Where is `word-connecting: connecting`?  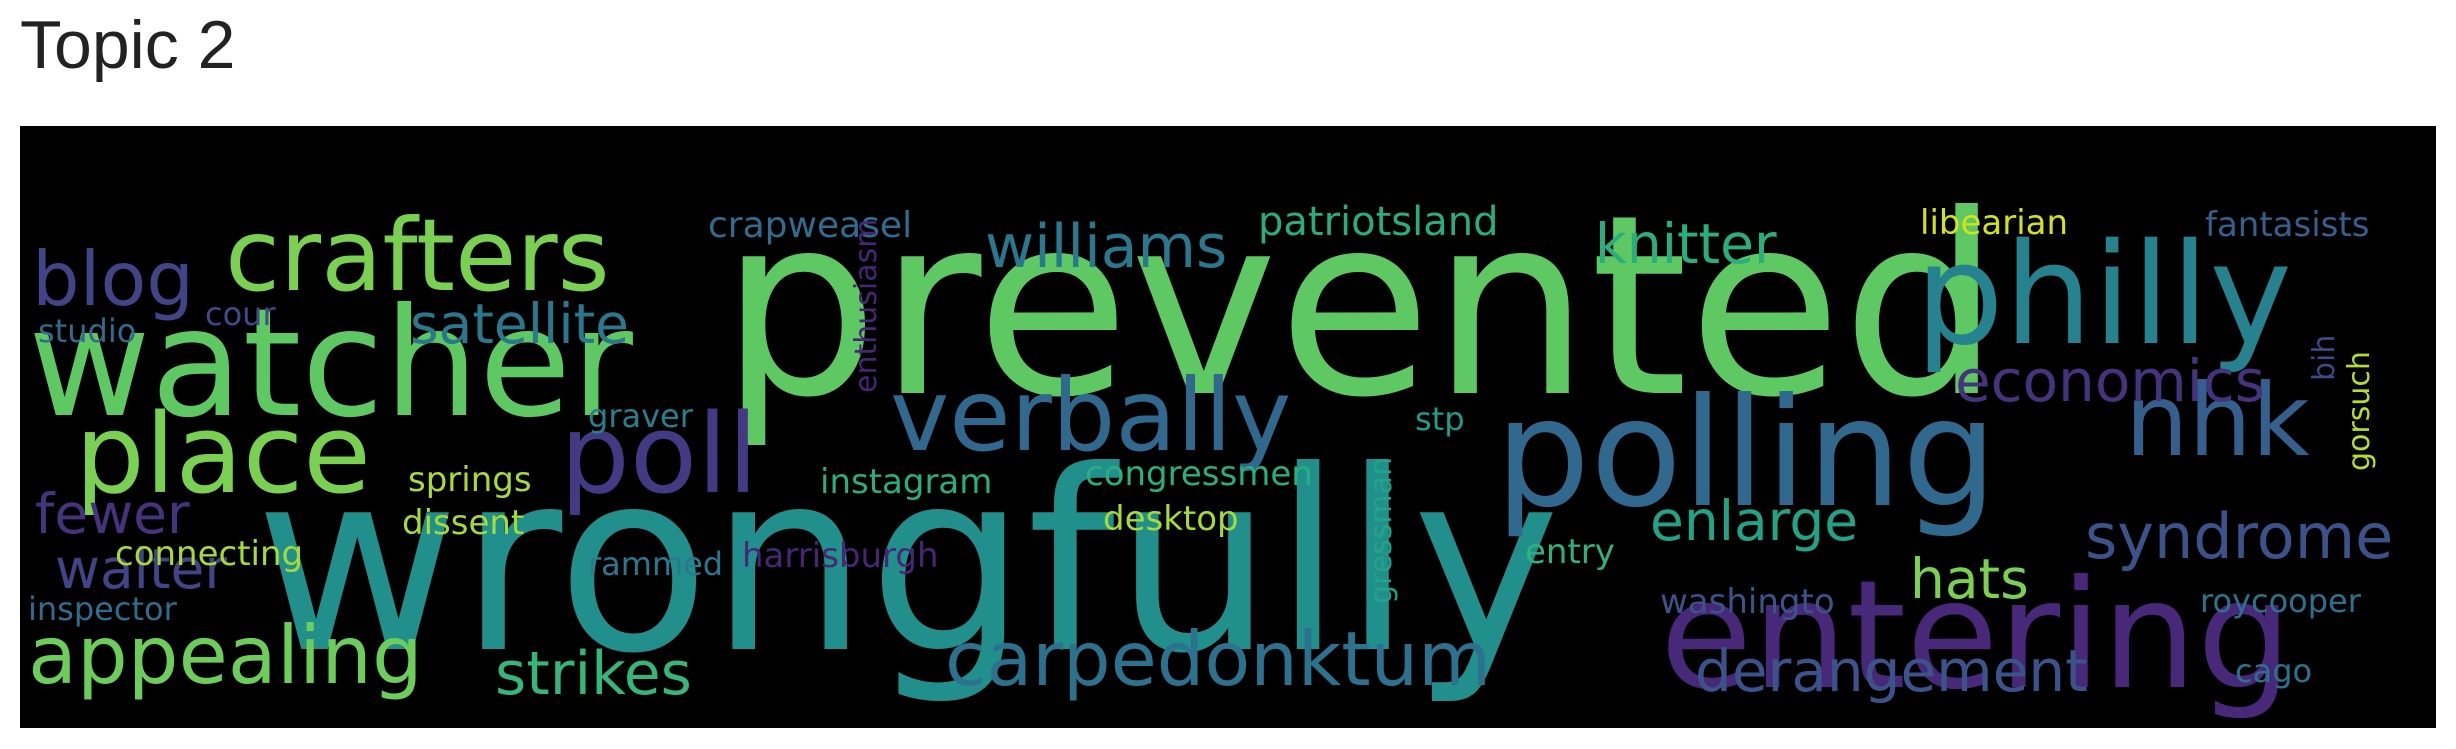
word-connecting: connecting is located at coordinates (209, 553).